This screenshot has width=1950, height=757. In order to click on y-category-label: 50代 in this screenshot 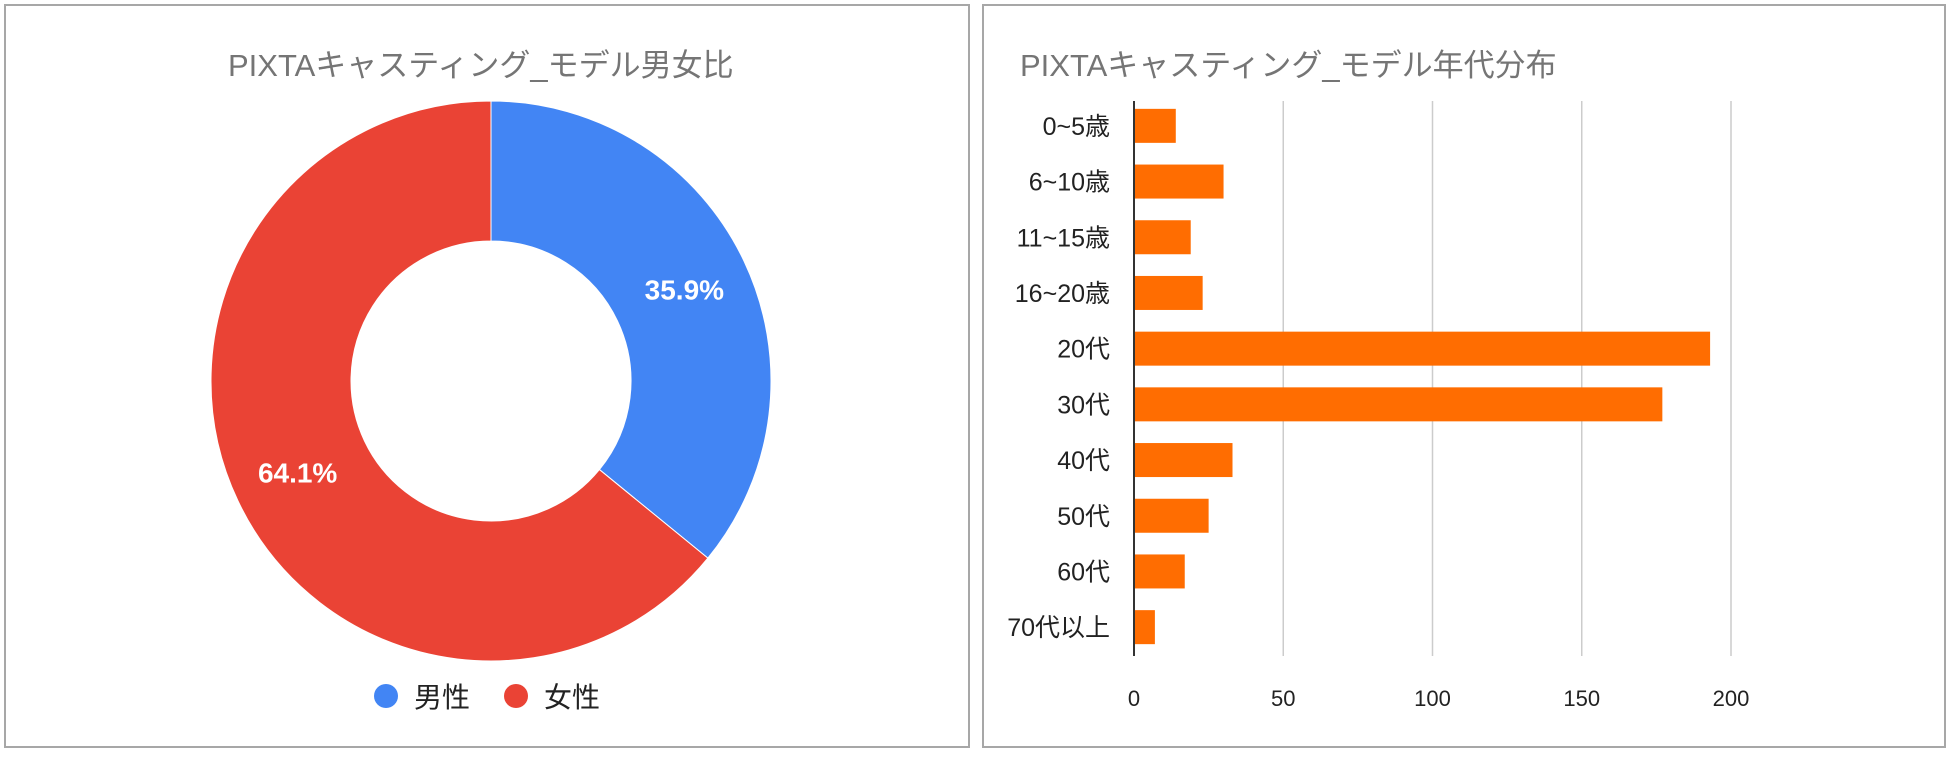, I will do `click(1083, 517)`.